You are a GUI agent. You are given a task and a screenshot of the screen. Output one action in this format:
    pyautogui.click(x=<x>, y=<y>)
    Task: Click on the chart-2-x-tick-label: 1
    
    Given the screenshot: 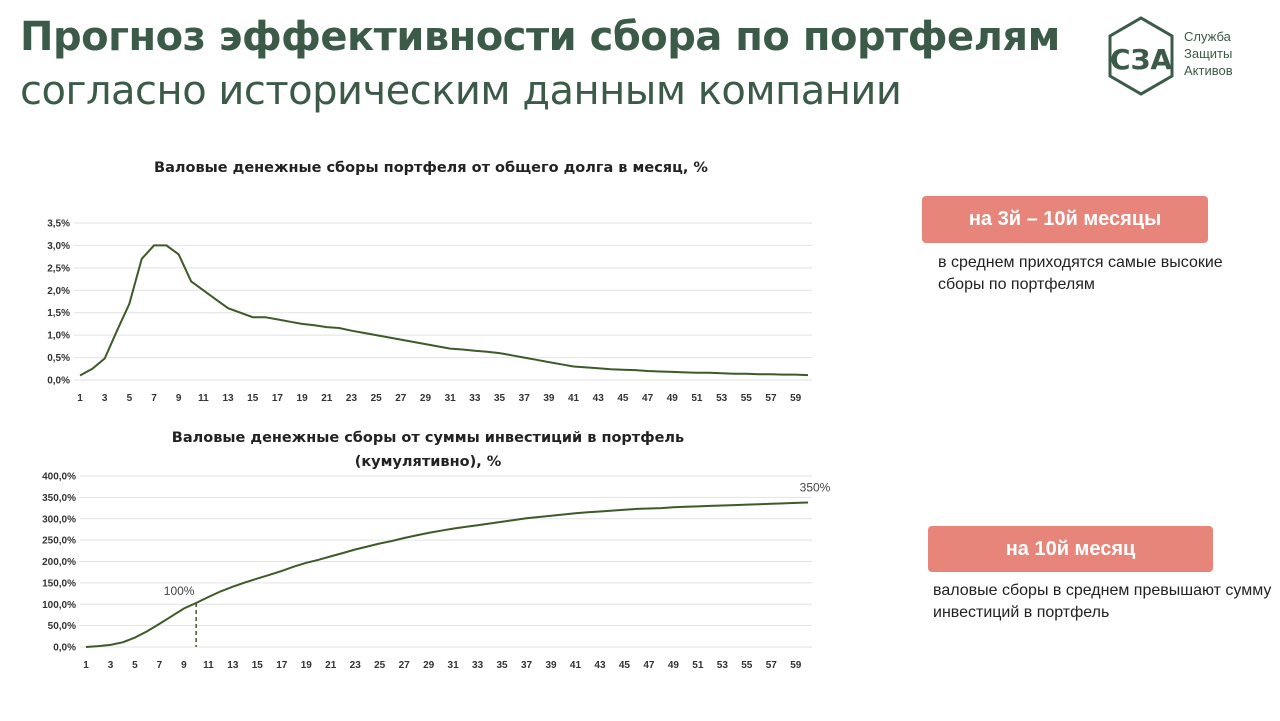 What is the action you would take?
    pyautogui.click(x=86, y=665)
    